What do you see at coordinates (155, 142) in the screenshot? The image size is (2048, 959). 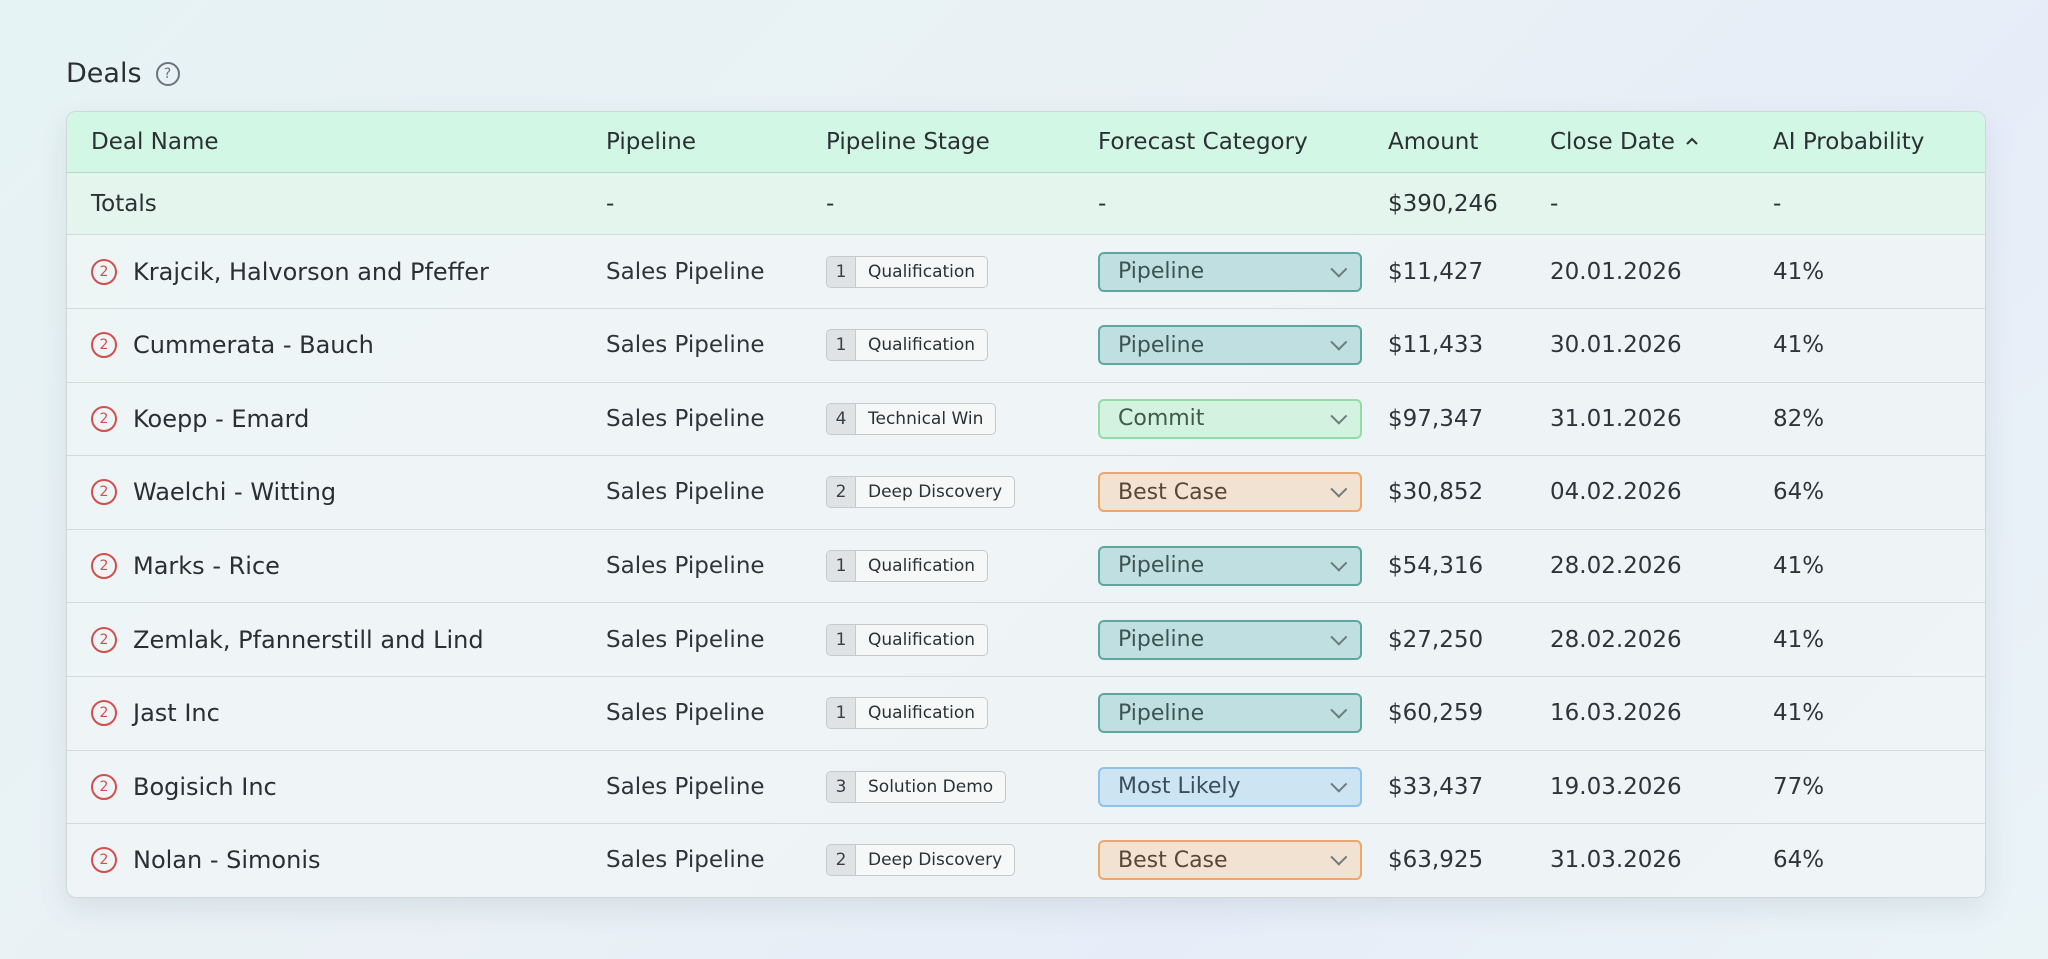 I see `column-header-deal-name: Deal Name` at bounding box center [155, 142].